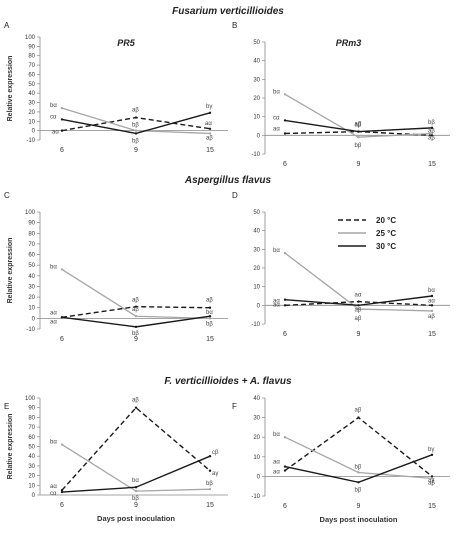 This screenshot has height=550, width=457. I want to click on data-label-a-1-1: bβ, so click(135, 126).